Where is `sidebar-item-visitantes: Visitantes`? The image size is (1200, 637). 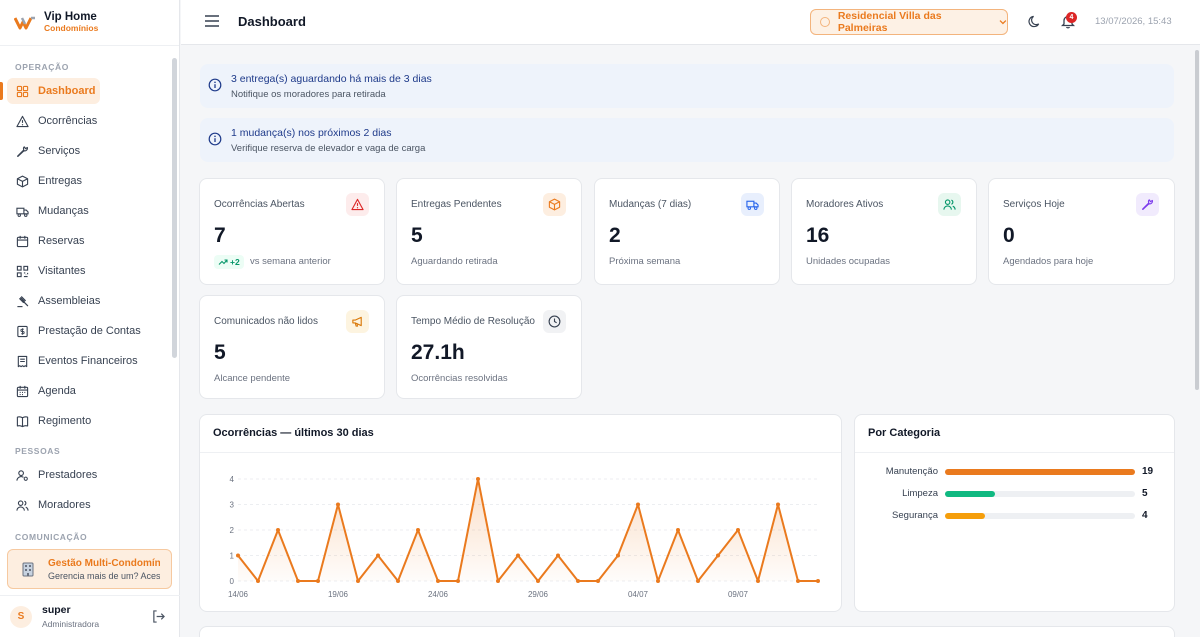 sidebar-item-visitantes: Visitantes is located at coordinates (86, 271).